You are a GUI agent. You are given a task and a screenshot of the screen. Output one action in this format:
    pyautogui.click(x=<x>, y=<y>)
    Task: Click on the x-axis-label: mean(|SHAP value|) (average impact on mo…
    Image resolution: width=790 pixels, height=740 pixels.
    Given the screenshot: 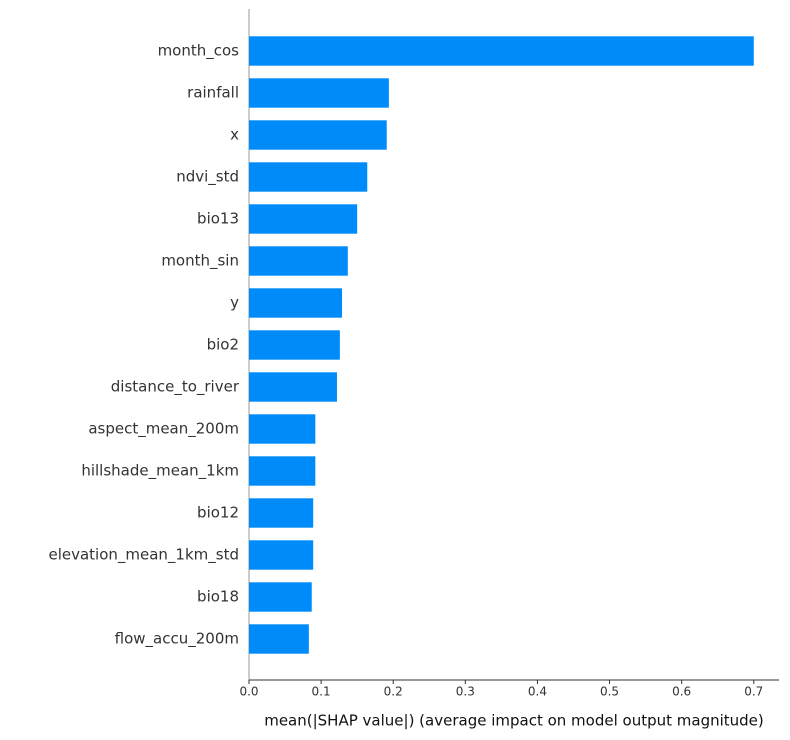 What is the action you would take?
    pyautogui.click(x=514, y=721)
    